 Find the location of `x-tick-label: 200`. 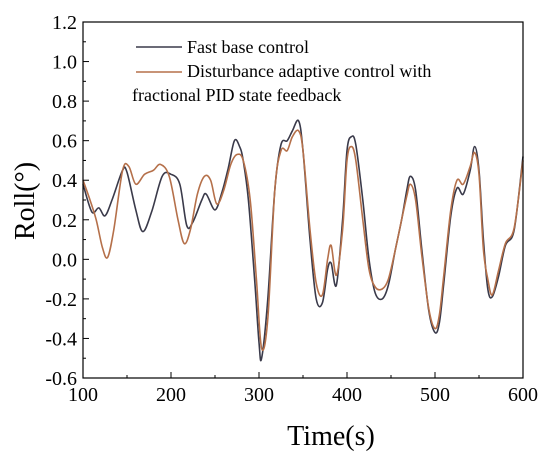

x-tick-label: 200 is located at coordinates (171, 395).